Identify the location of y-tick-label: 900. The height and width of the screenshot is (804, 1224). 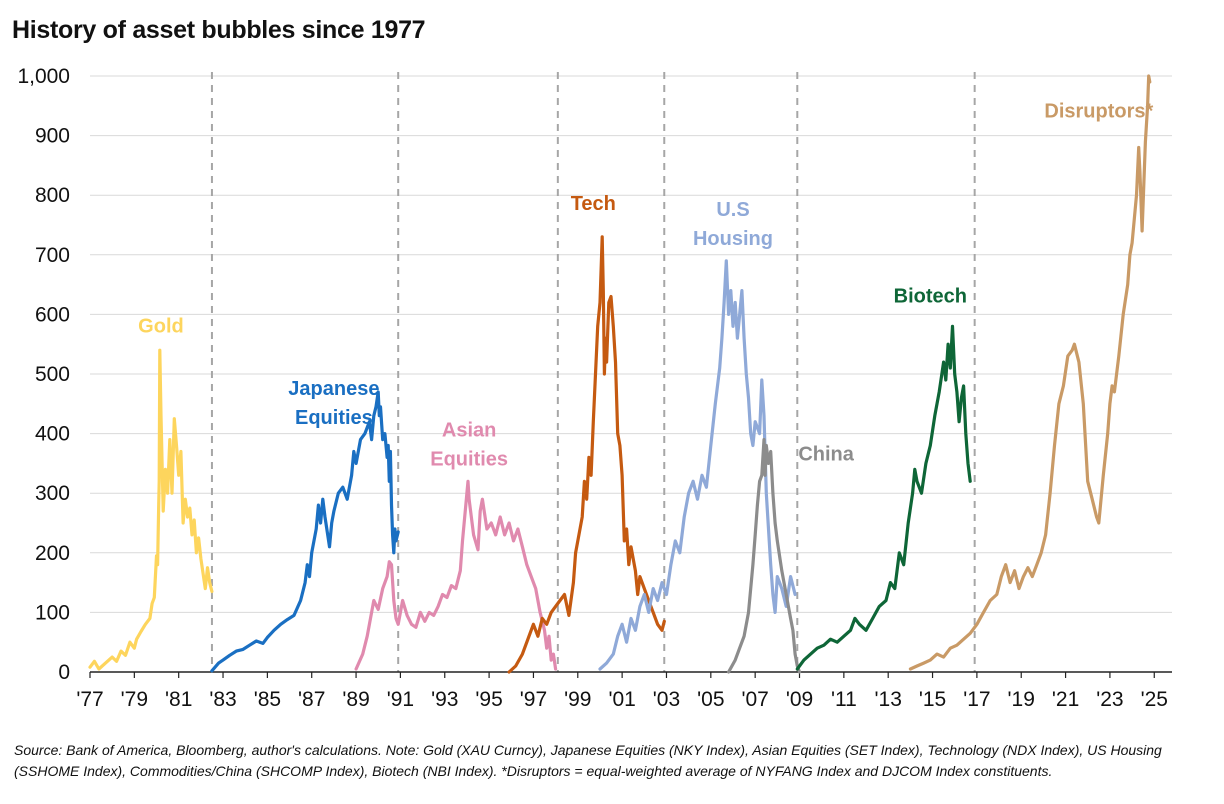
(52, 136).